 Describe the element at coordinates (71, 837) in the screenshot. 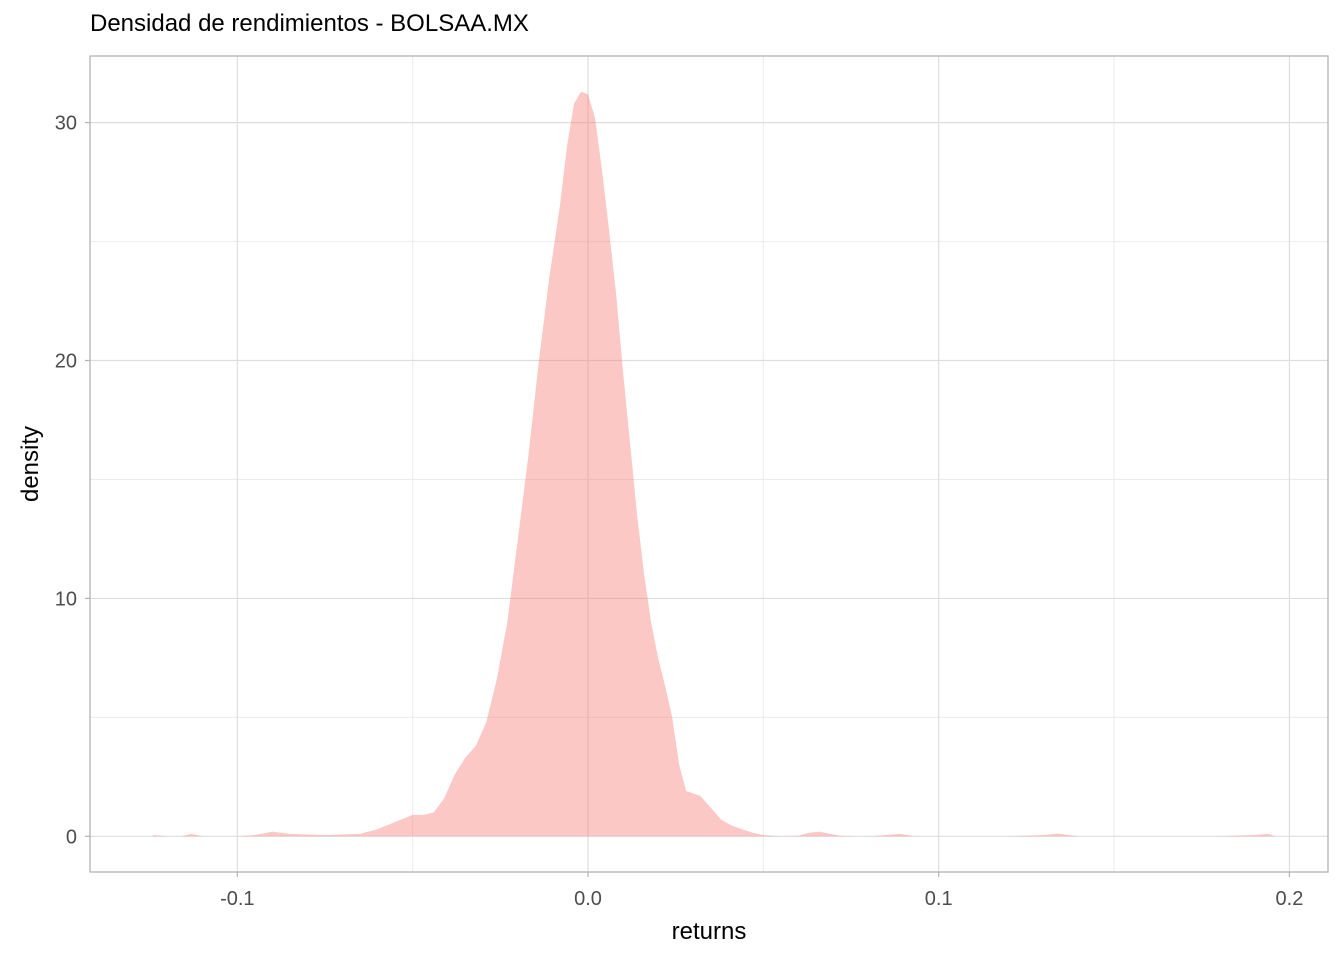

I see `y-tick-label: 0` at that location.